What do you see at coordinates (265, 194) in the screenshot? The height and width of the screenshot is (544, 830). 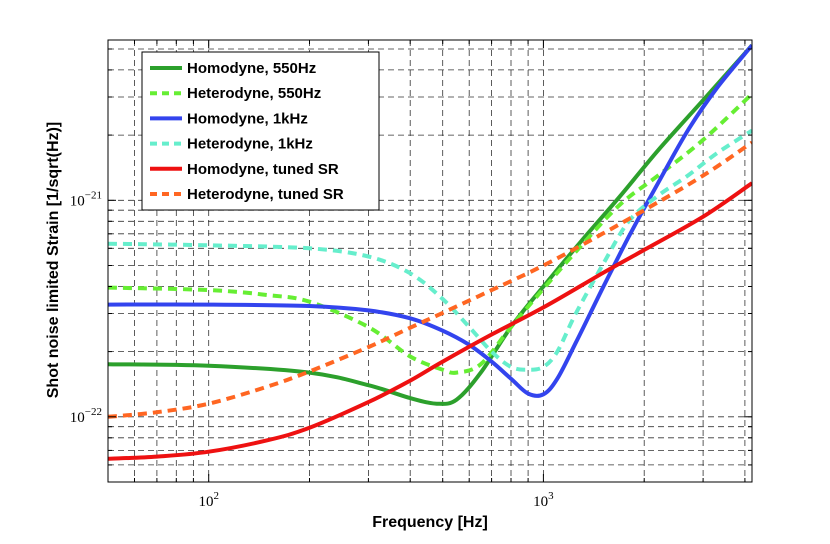 I see `legend-label: Heterodyne, tuned SR` at bounding box center [265, 194].